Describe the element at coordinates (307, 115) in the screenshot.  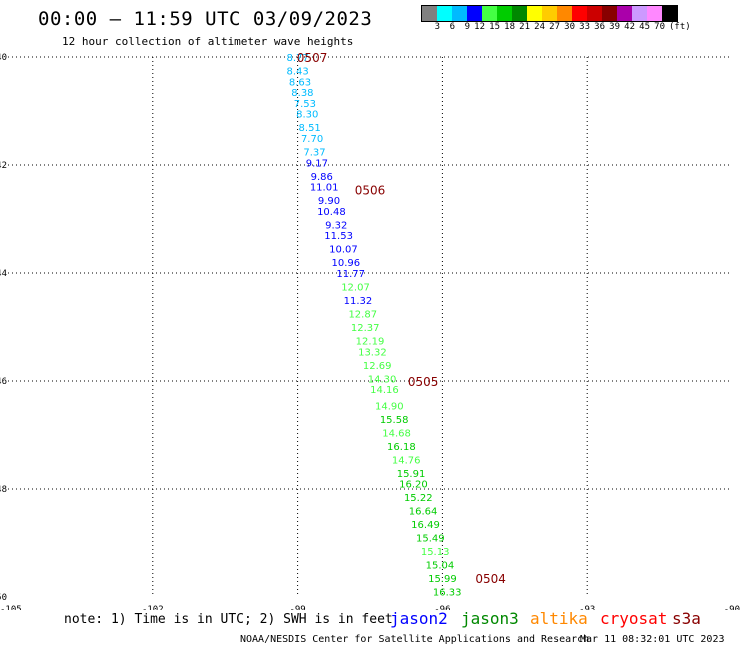
I see `swh-point: 8.30` at that location.